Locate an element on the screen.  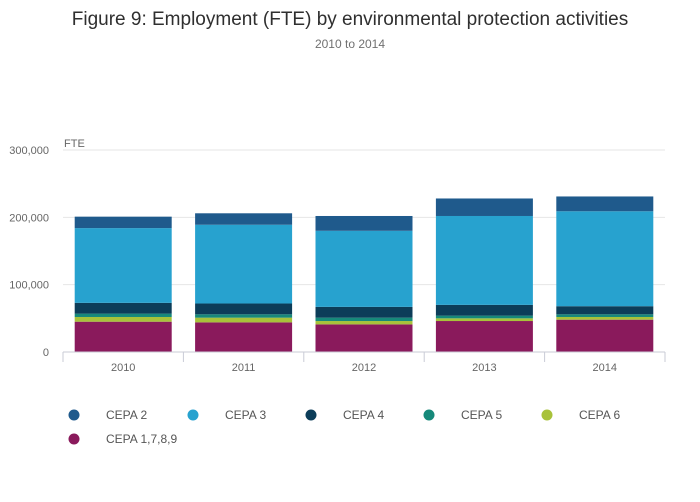
y-axis-label: FTE is located at coordinates (74, 144).